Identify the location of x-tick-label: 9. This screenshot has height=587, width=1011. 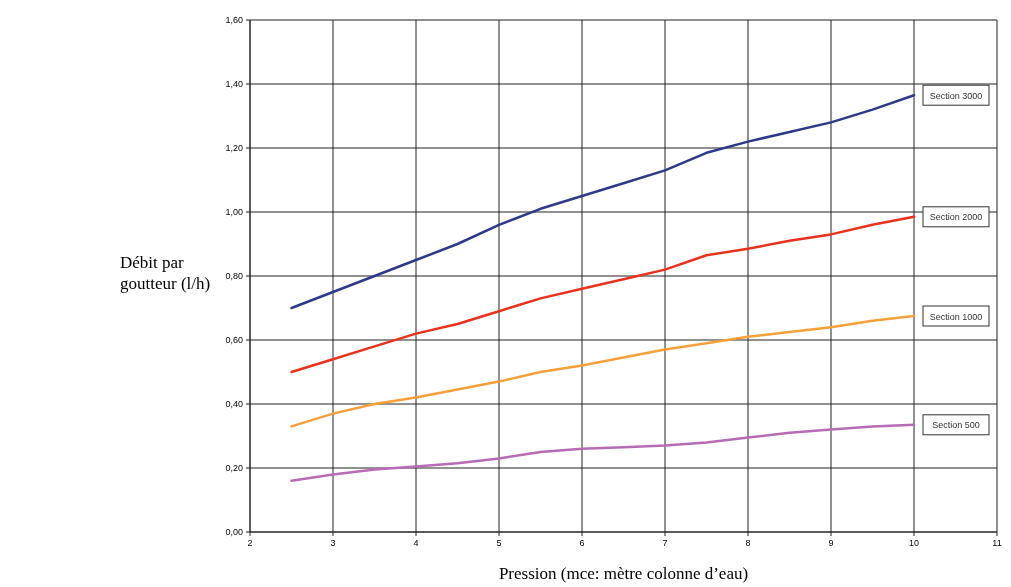
(831, 543).